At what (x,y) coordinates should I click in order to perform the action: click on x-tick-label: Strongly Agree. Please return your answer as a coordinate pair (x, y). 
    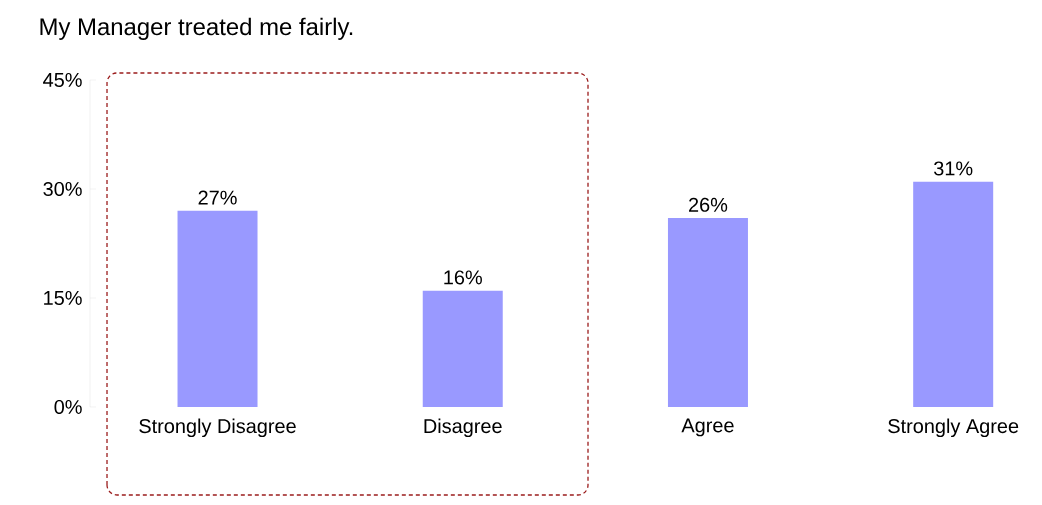
    Looking at the image, I should click on (953, 428).